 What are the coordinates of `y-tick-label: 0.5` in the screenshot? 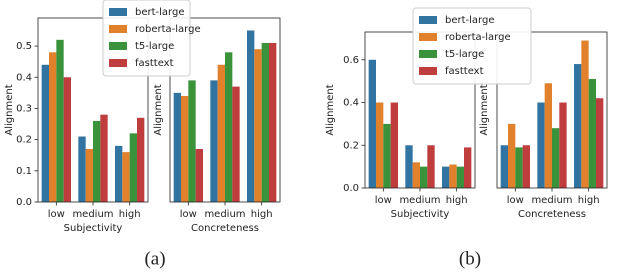 It's located at (24, 46).